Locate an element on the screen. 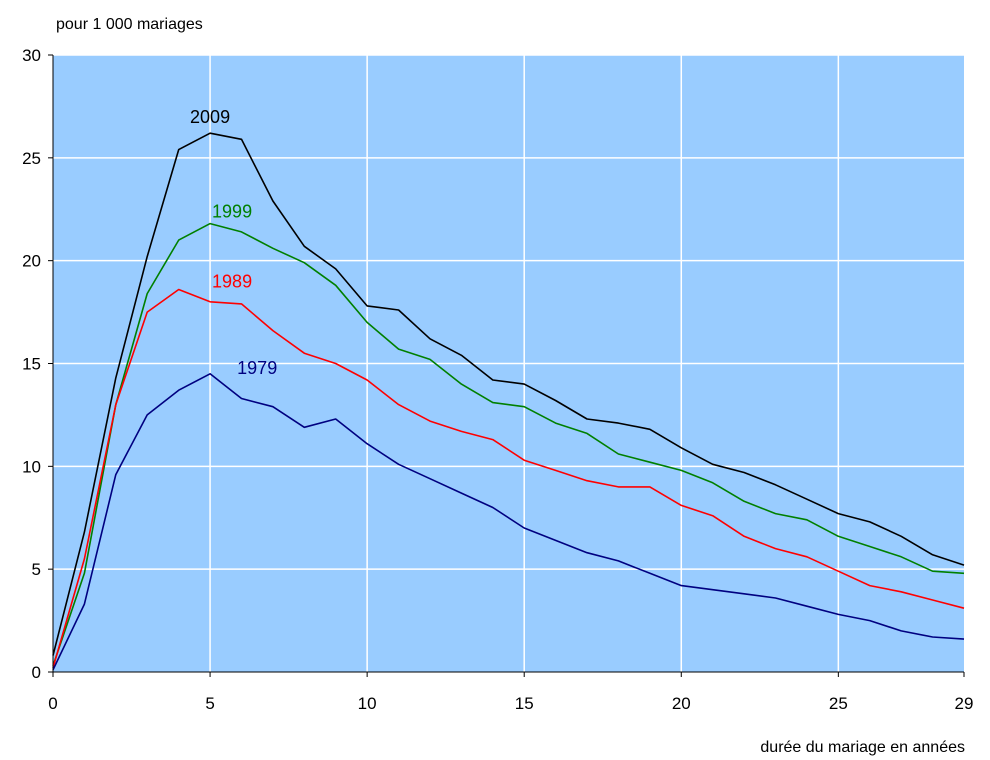 The width and height of the screenshot is (990, 760). x-axis-title: durée du mariage en années is located at coordinates (862, 747).